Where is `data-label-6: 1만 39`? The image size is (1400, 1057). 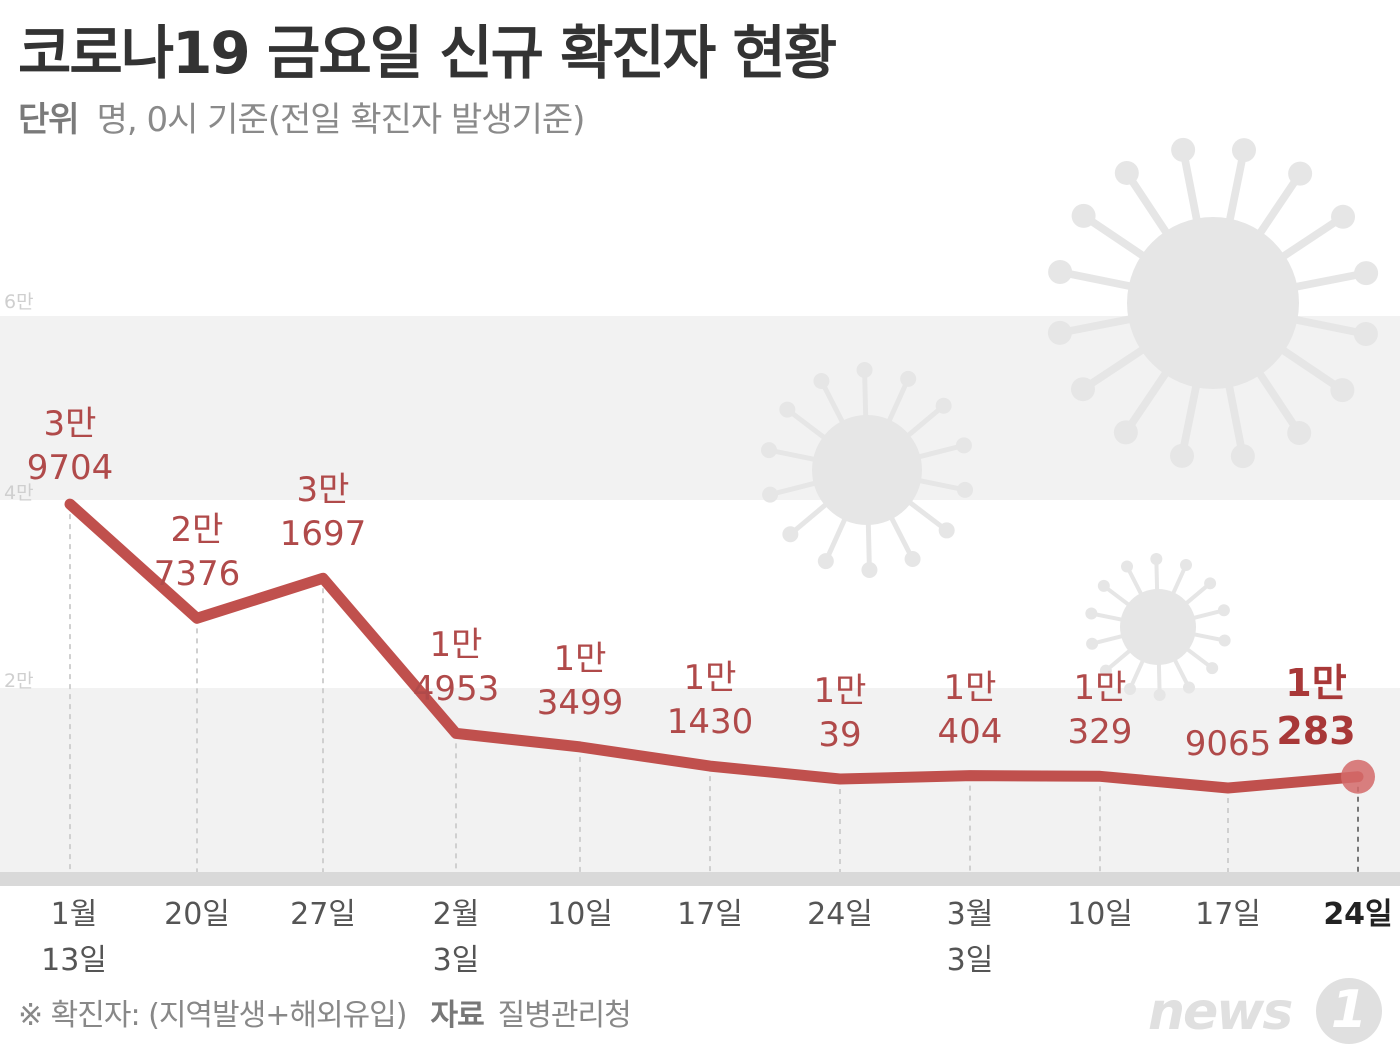 data-label-6: 1만 39 is located at coordinates (840, 713).